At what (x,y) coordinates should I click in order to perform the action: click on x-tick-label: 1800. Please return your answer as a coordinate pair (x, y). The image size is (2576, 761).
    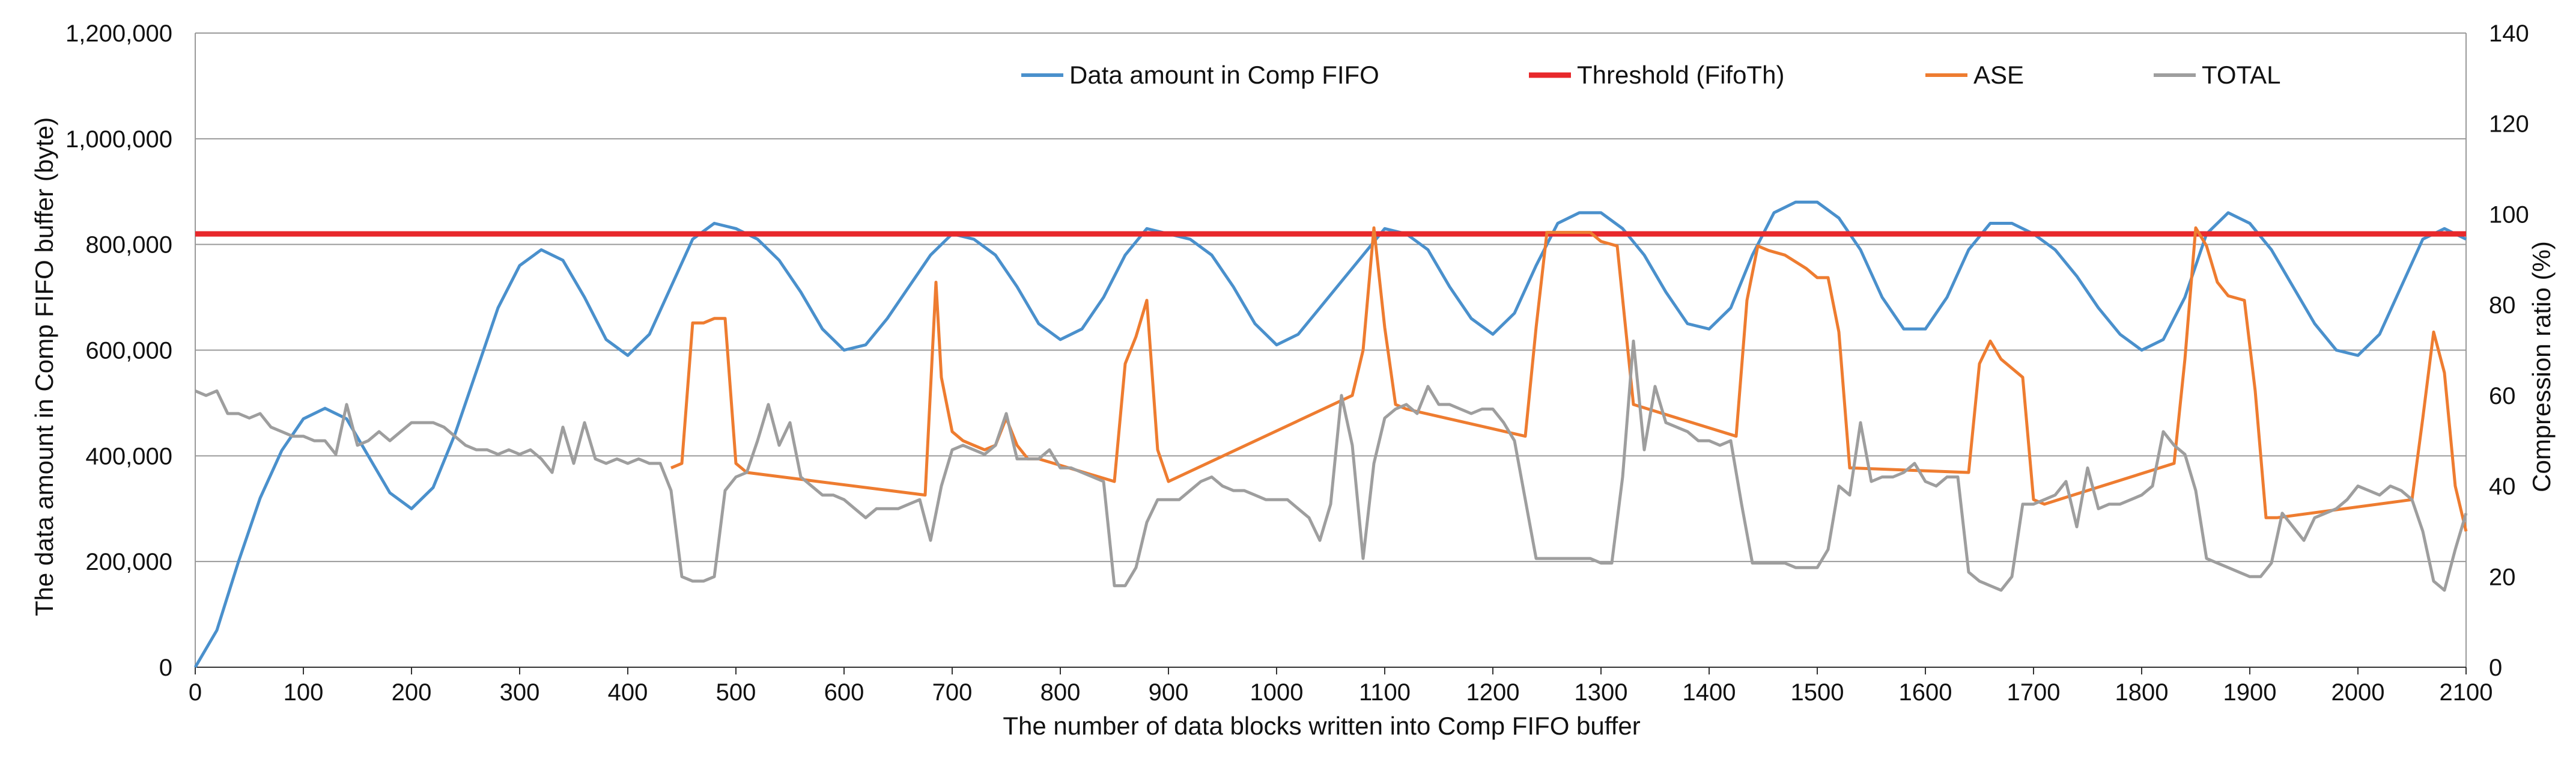
    Looking at the image, I should click on (2142, 693).